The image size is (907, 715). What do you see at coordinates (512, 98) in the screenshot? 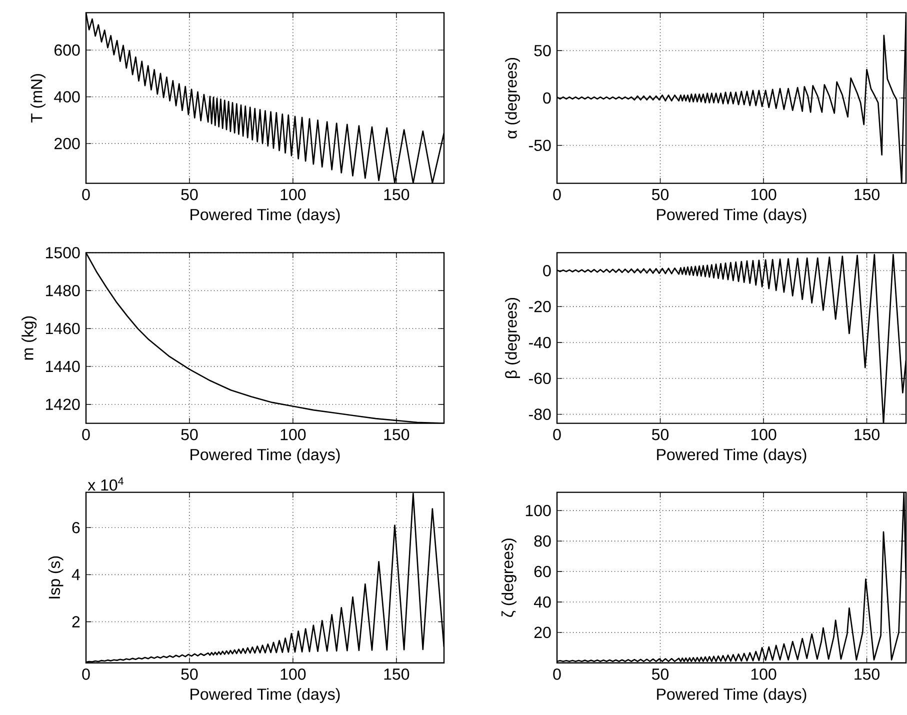
I see `y-axis-title: α (degrees)` at bounding box center [512, 98].